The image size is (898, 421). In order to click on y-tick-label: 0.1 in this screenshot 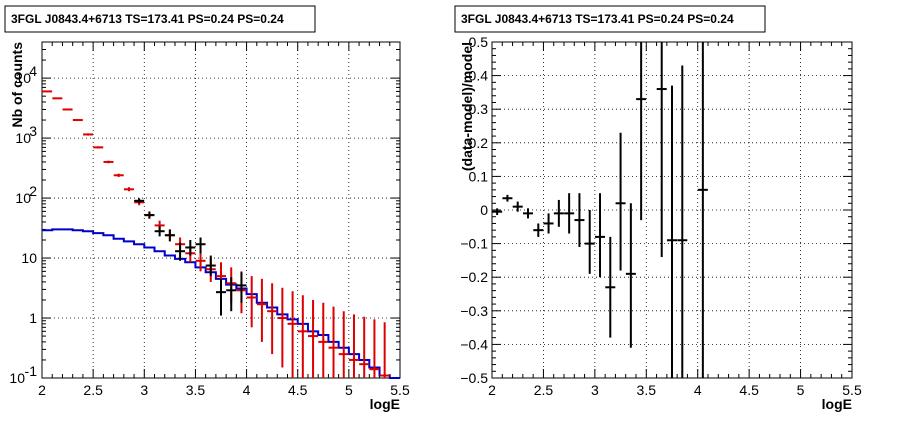, I will do `click(479, 176)`.